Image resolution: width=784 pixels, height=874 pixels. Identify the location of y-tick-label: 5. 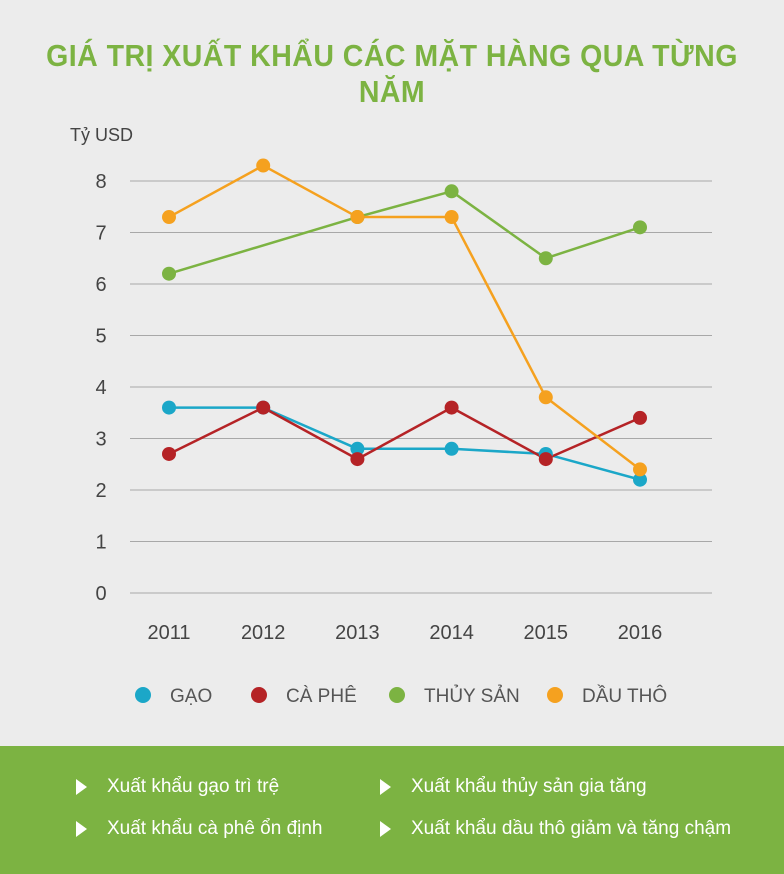
(100, 337).